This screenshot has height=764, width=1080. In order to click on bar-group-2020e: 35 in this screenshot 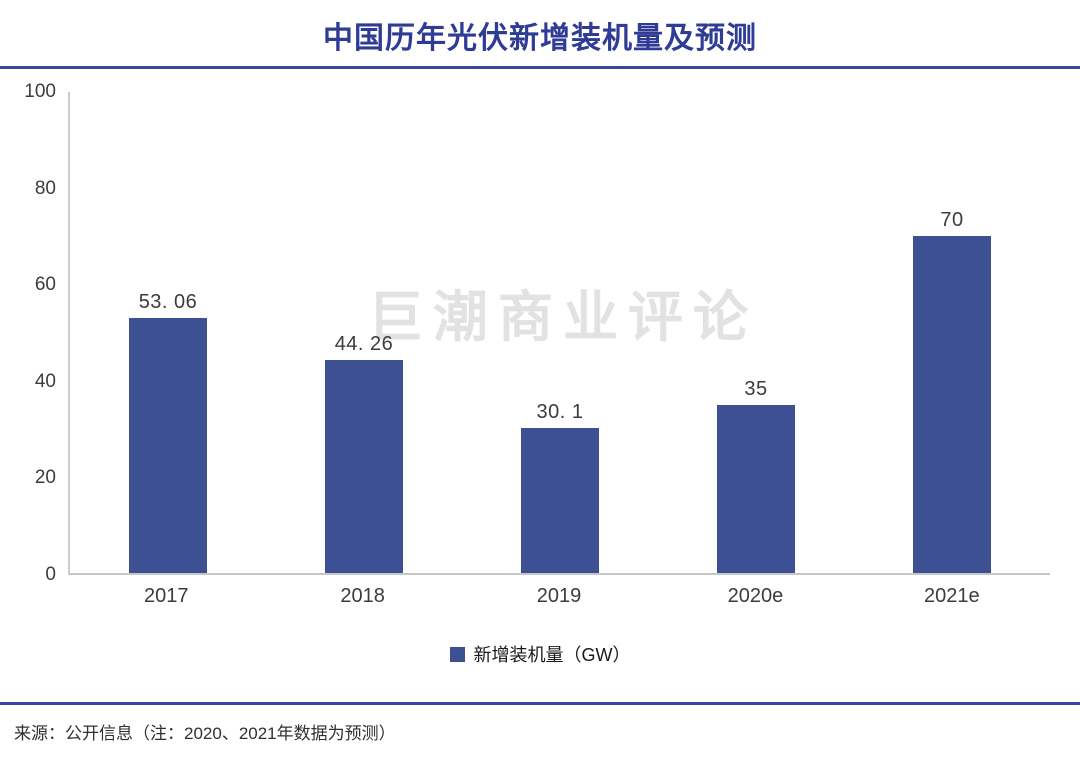, I will do `click(756, 332)`.